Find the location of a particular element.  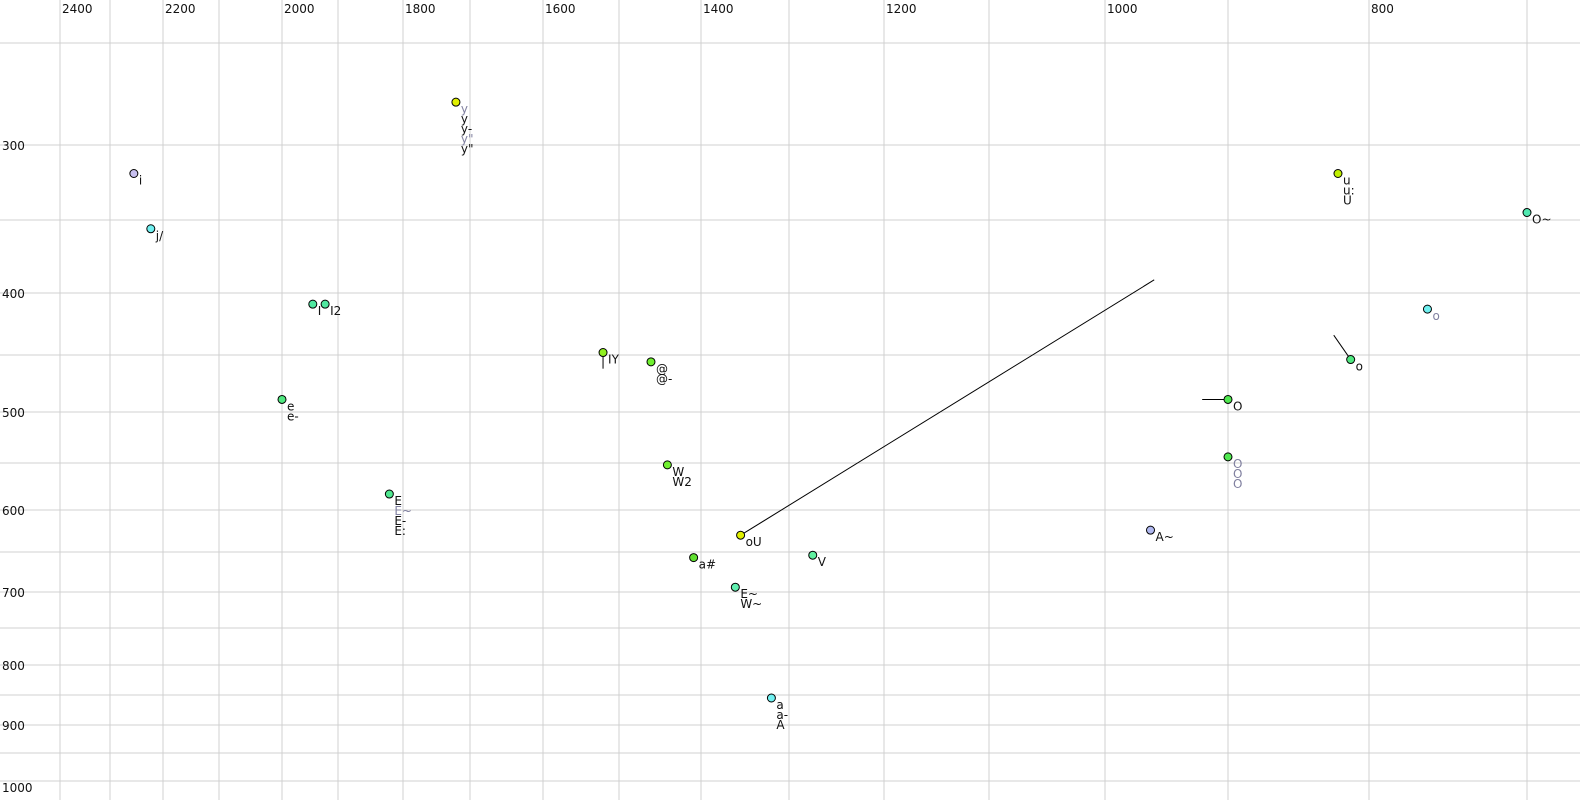

vowel-label: i is located at coordinates (140, 181).